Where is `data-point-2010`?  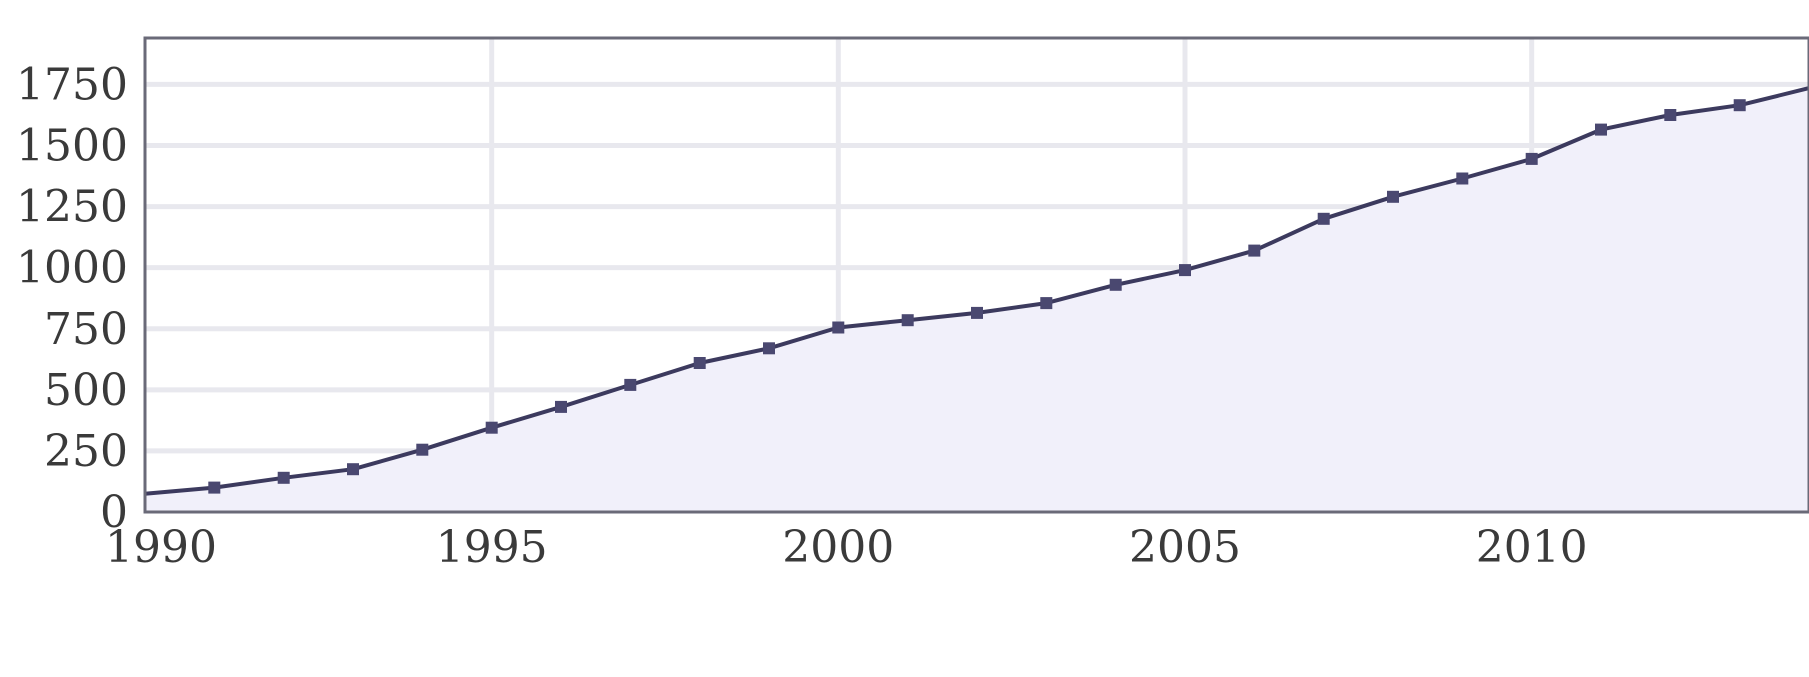 data-point-2010 is located at coordinates (1531, 158).